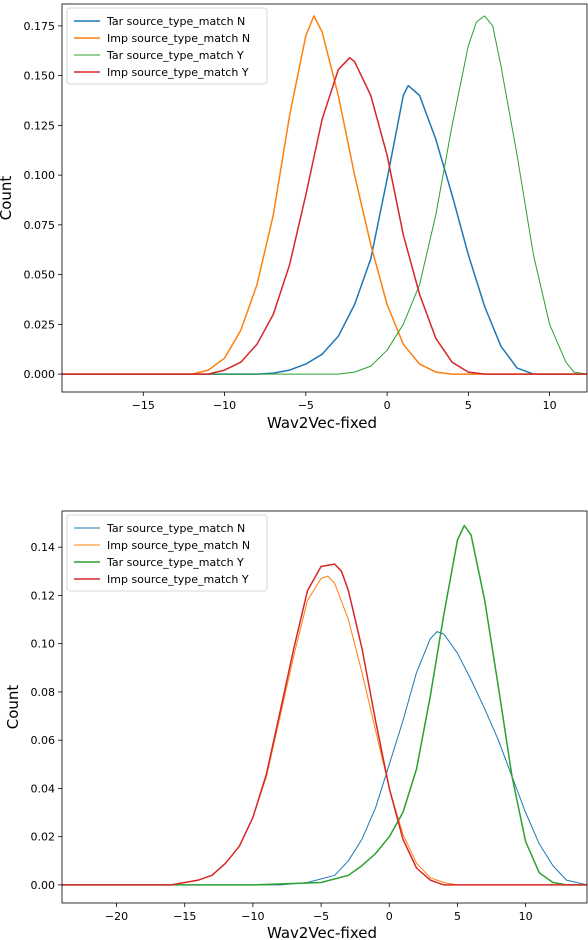 Image resolution: width=588 pixels, height=940 pixels. What do you see at coordinates (40, 125) in the screenshot?
I see `y-tick-label: 0.125` at bounding box center [40, 125].